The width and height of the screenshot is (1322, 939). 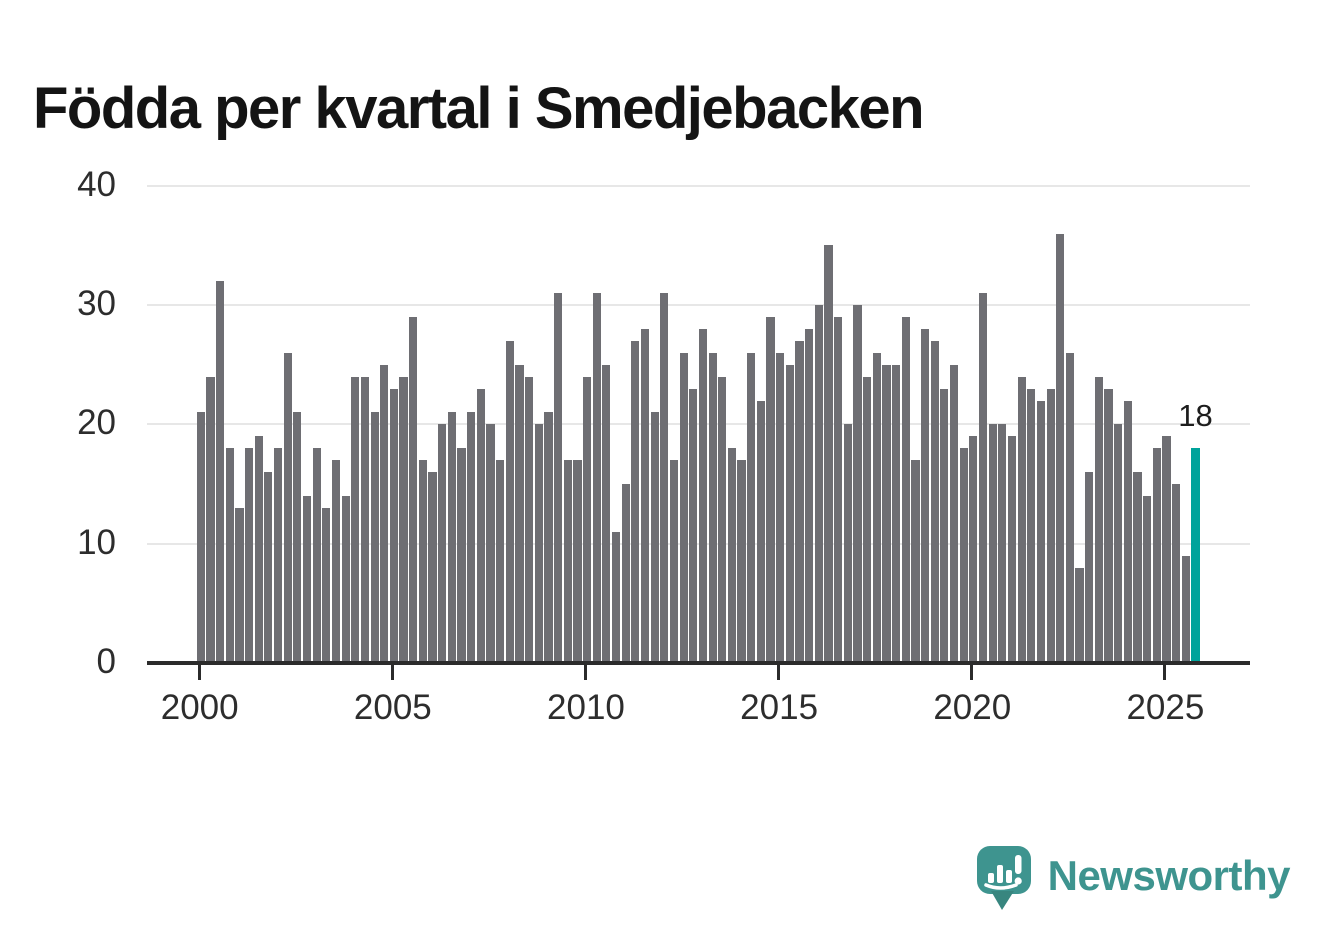 What do you see at coordinates (779, 707) in the screenshot?
I see `x-axis-tick-label: 2015` at bounding box center [779, 707].